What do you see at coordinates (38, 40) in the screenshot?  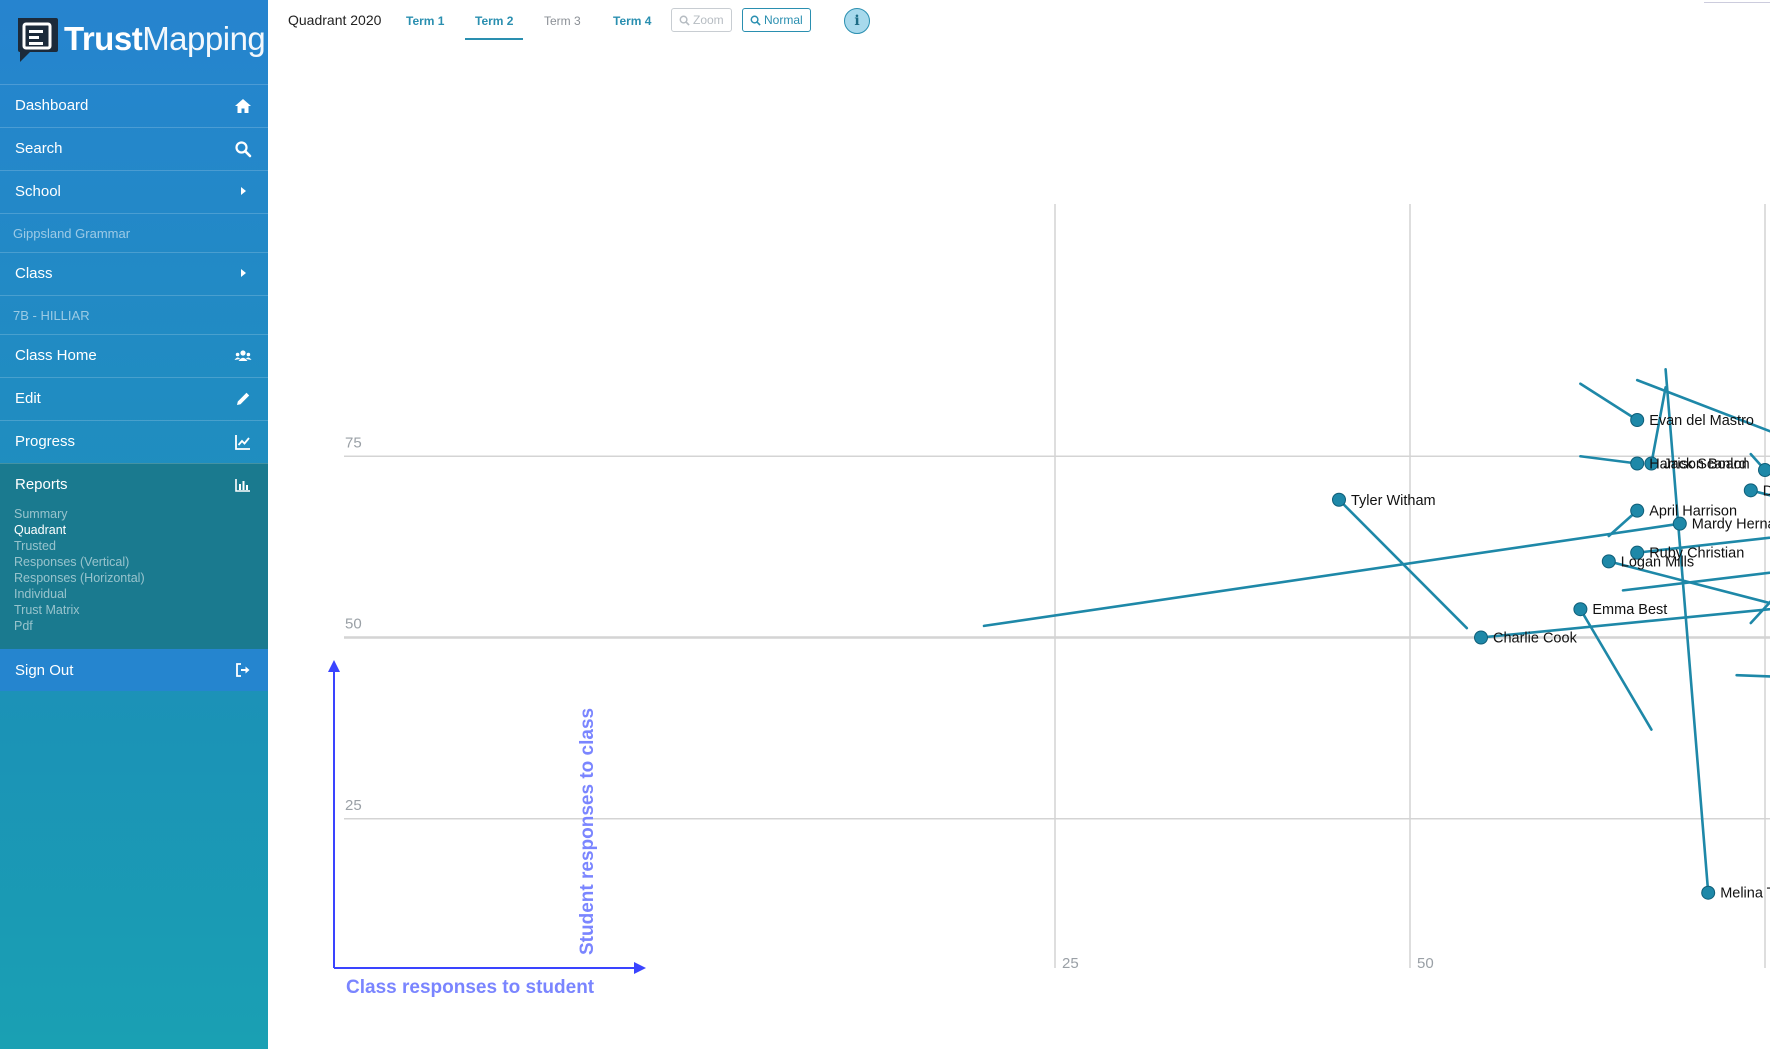 I see `trustmapping-logo-icon` at bounding box center [38, 40].